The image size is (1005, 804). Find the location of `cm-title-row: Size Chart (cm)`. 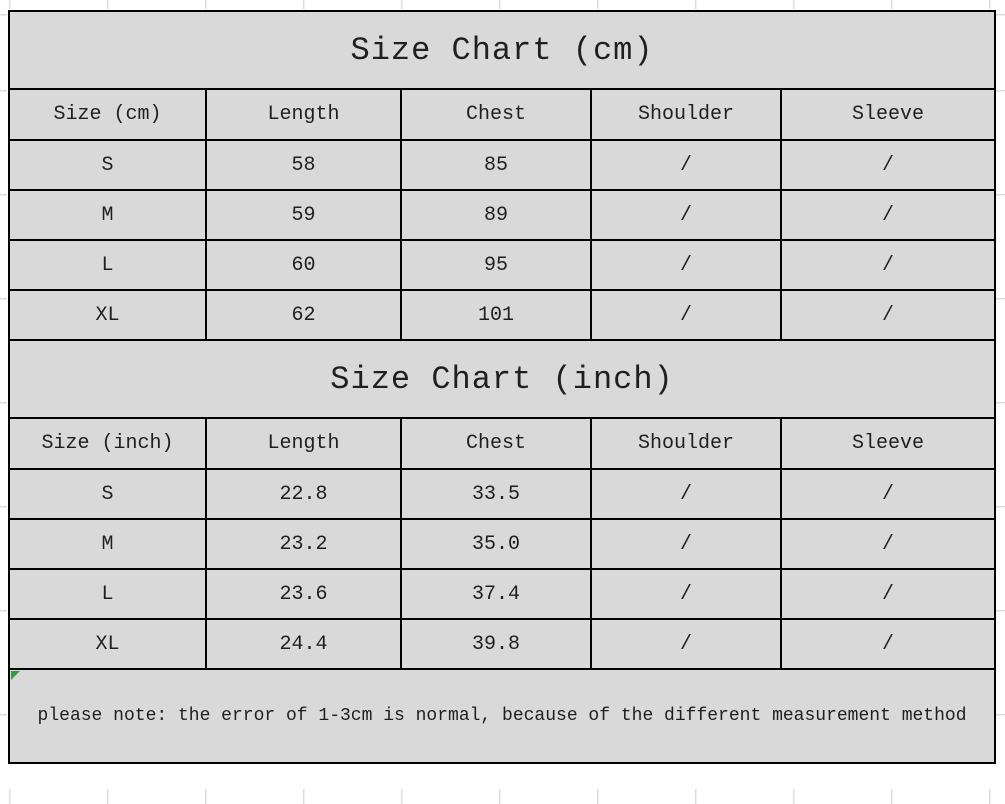

cm-title-row: Size Chart (cm) is located at coordinates (502, 50).